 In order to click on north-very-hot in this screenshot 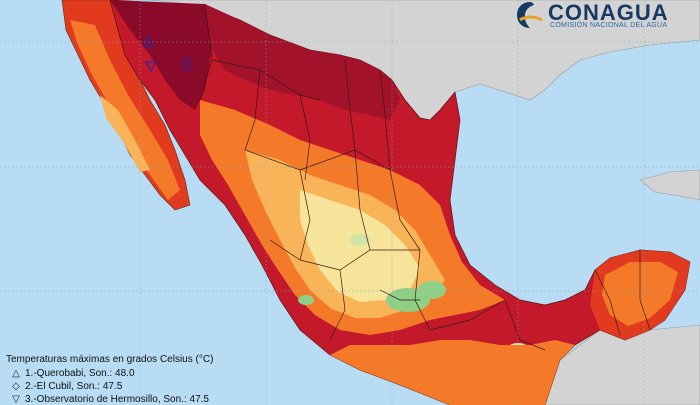, I will do `click(302, 62)`.